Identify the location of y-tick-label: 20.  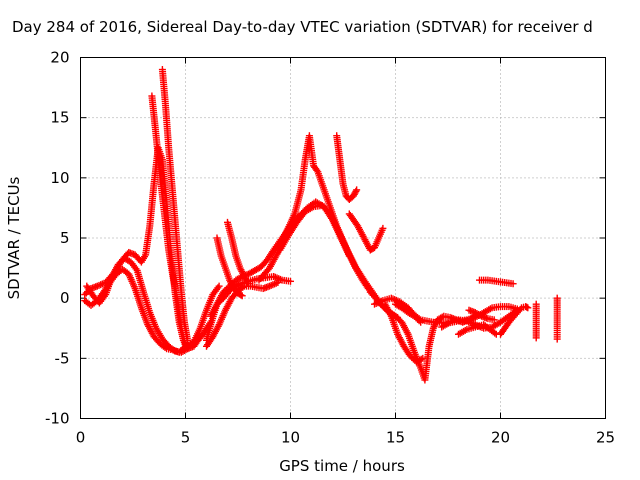
(59, 58).